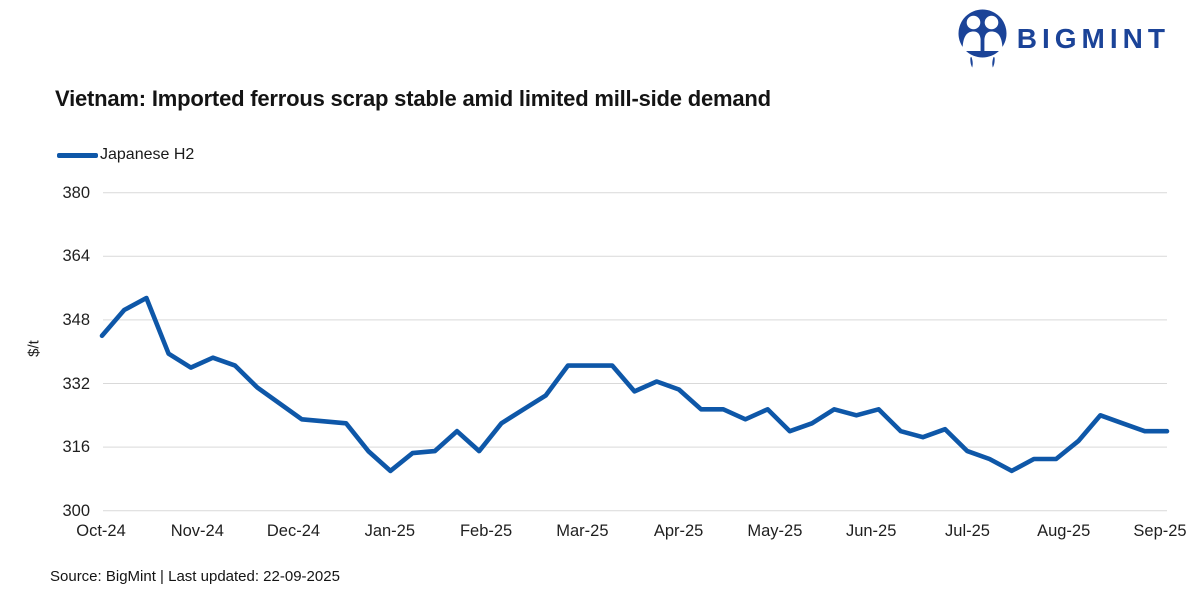  Describe the element at coordinates (147, 154) in the screenshot. I see `legend-label: Japanese H2` at that location.